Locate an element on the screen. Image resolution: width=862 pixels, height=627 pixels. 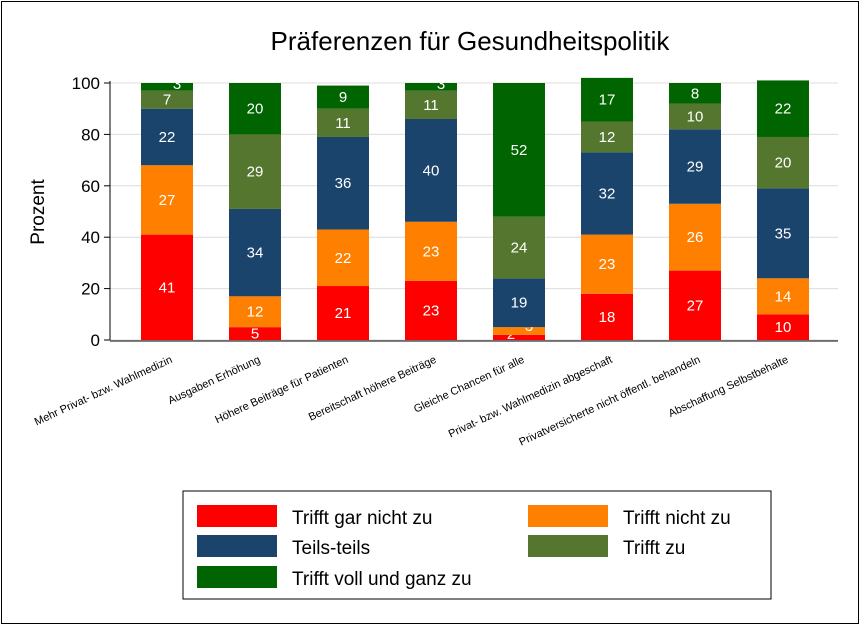
bar-stack: 18 23 32 12 17 is located at coordinates (607, 208).